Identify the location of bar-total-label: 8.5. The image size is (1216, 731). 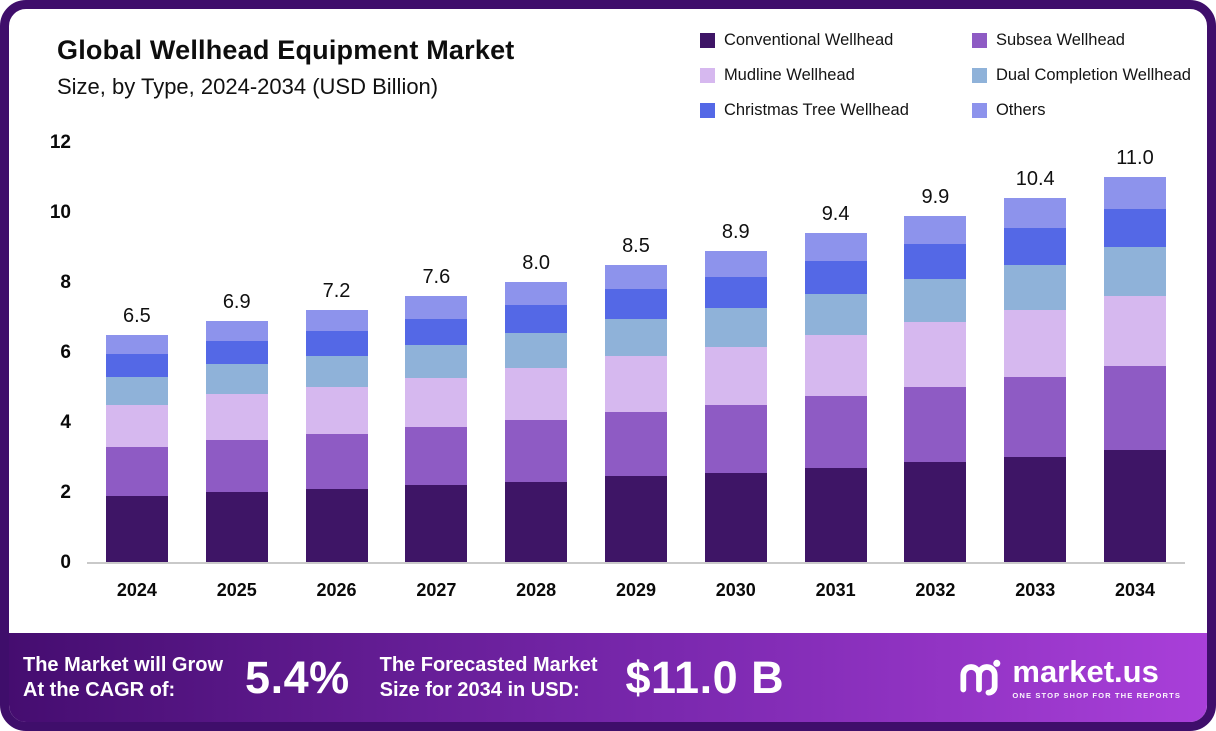
(636, 245).